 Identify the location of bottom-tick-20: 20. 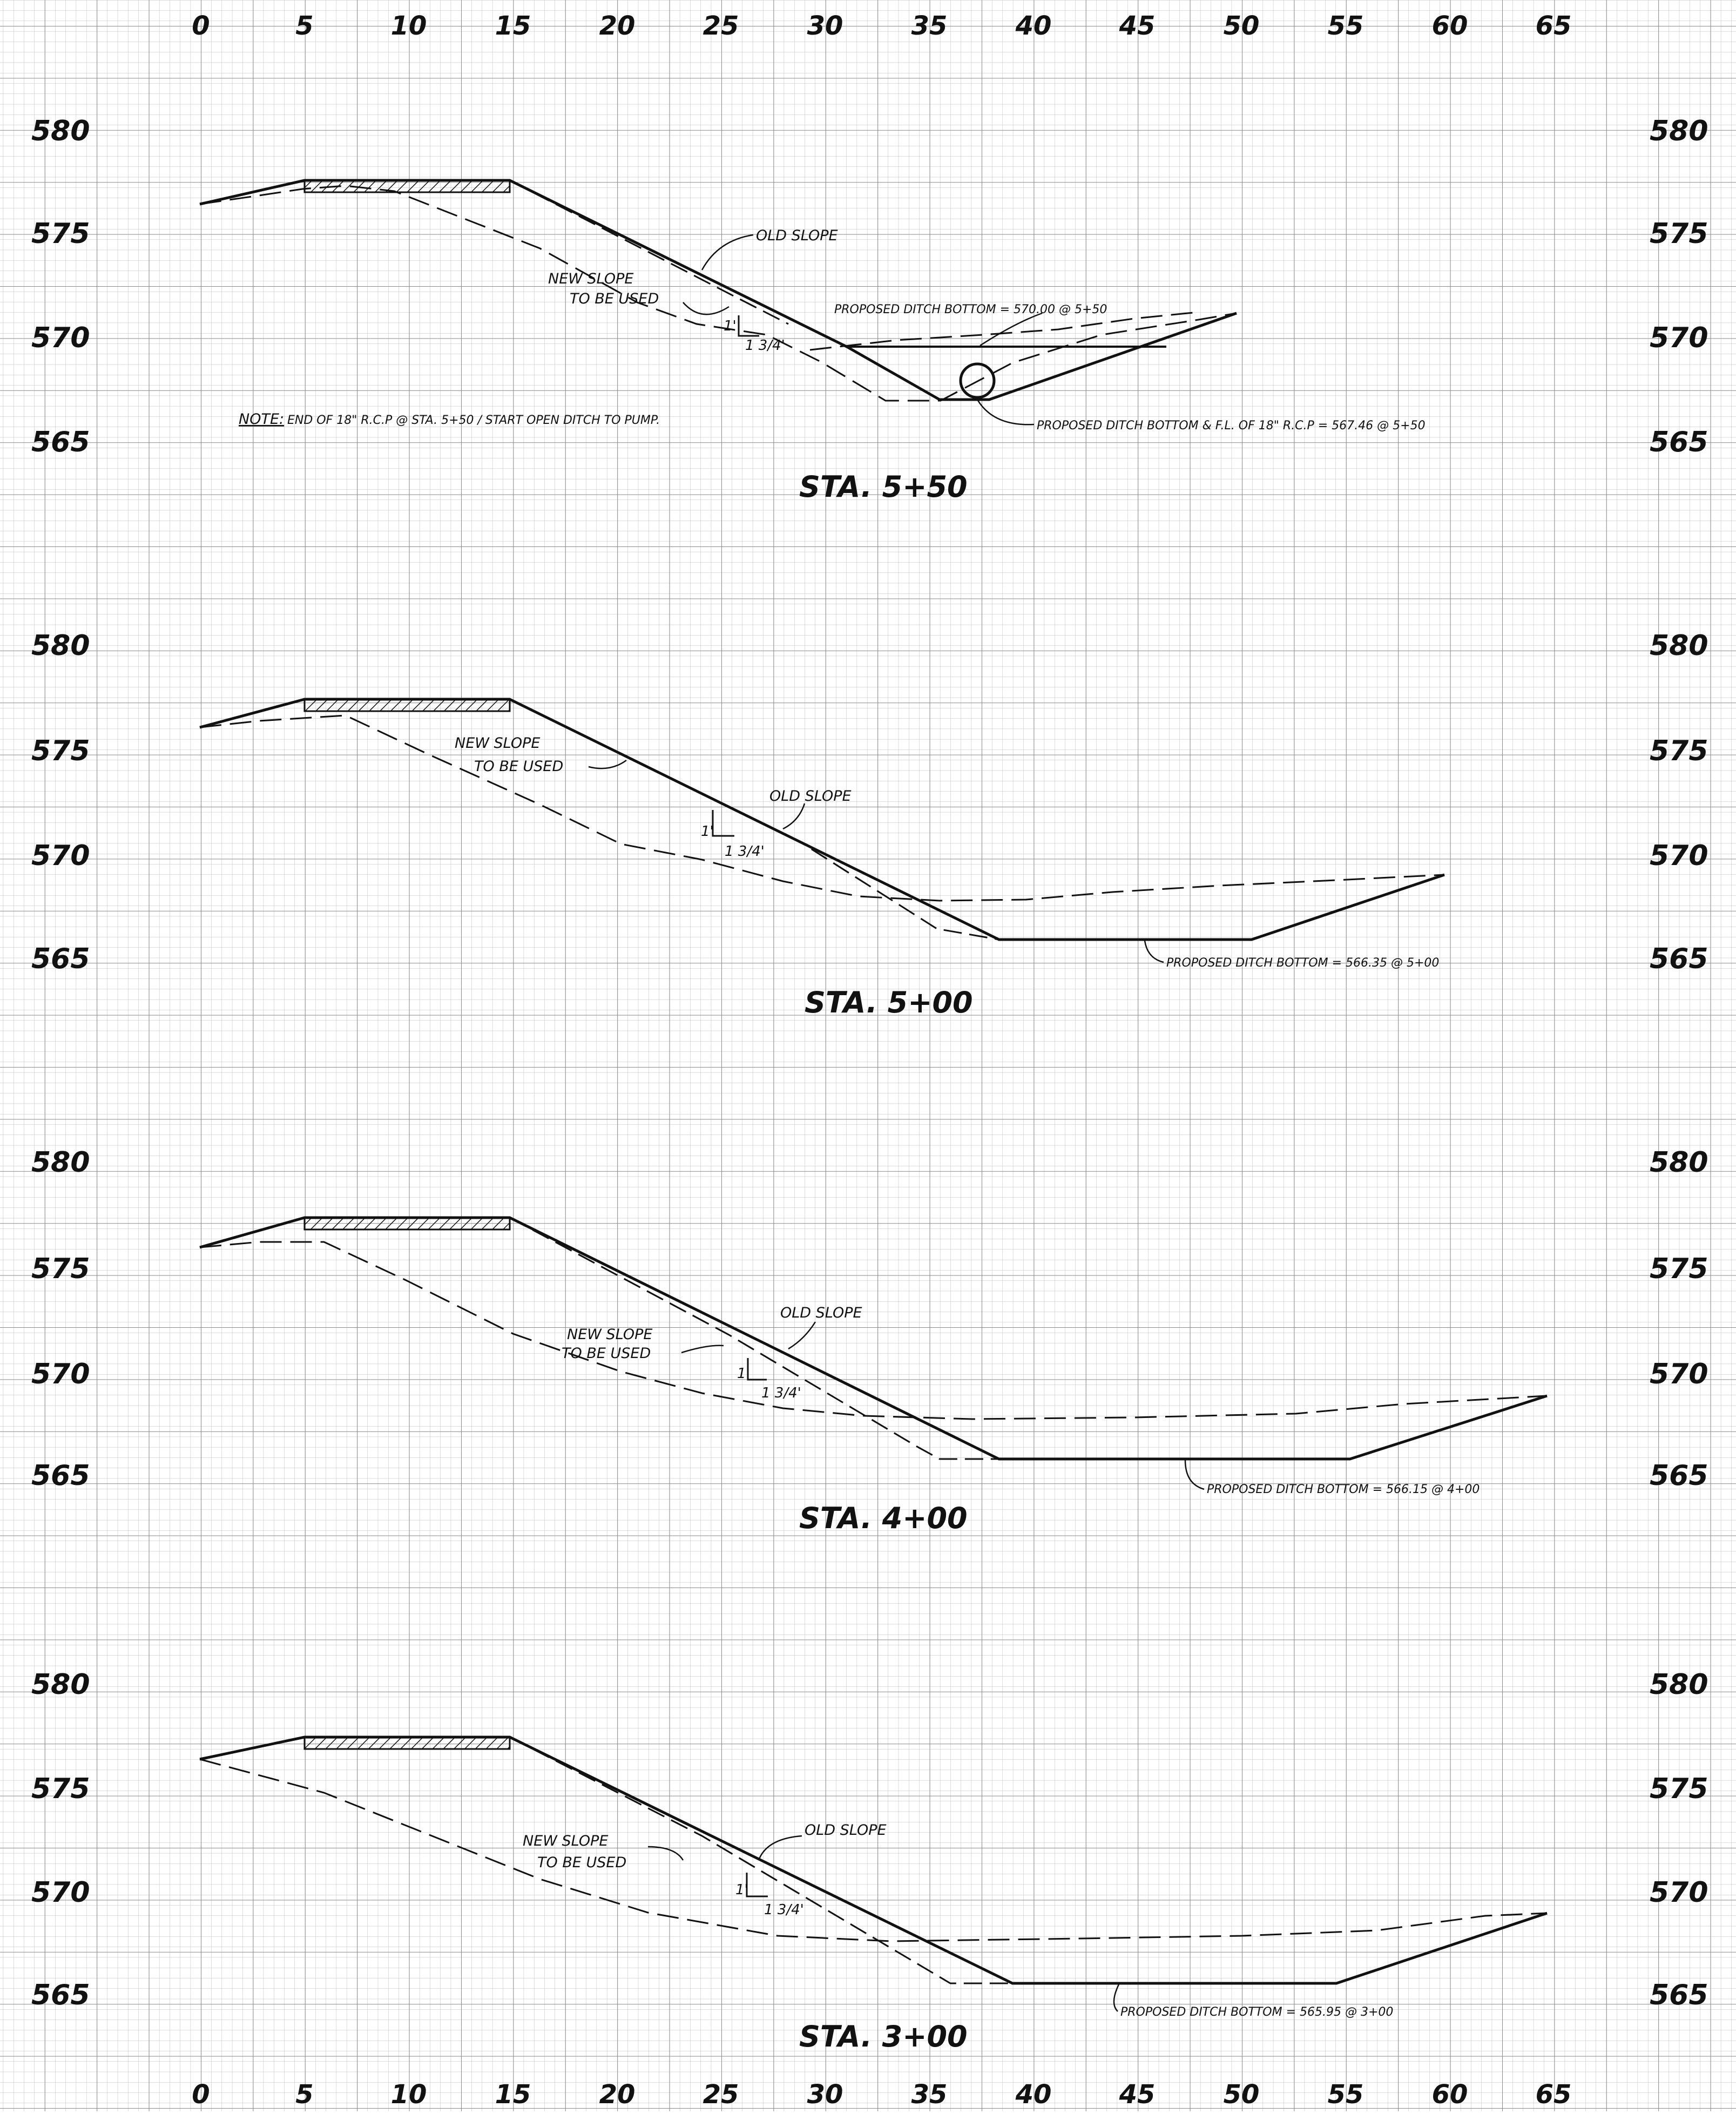
(617, 2094).